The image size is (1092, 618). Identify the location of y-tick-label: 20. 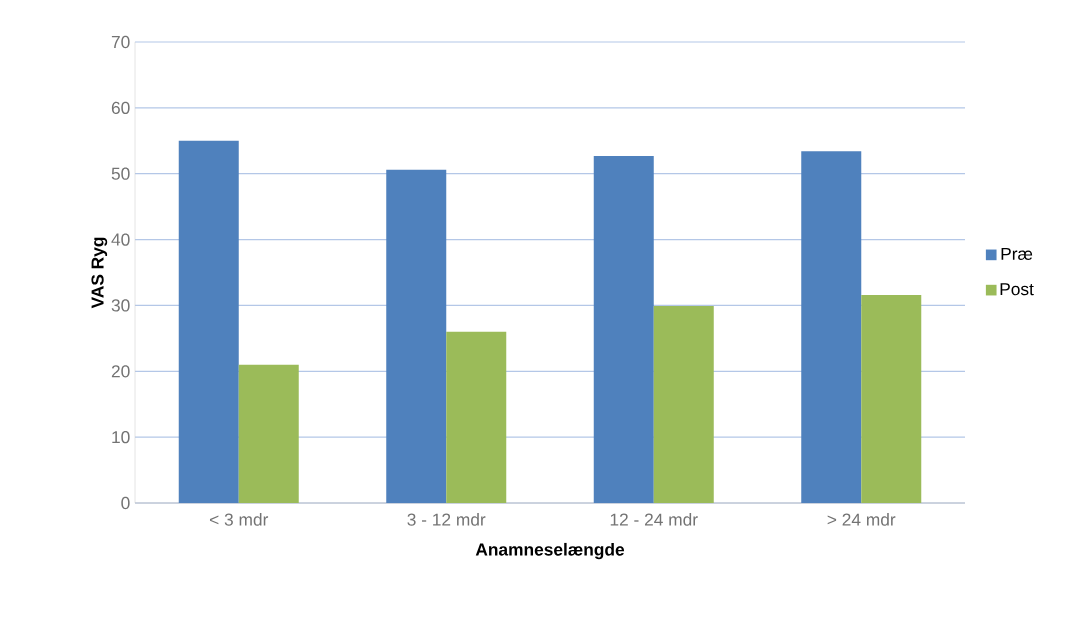
(120, 371).